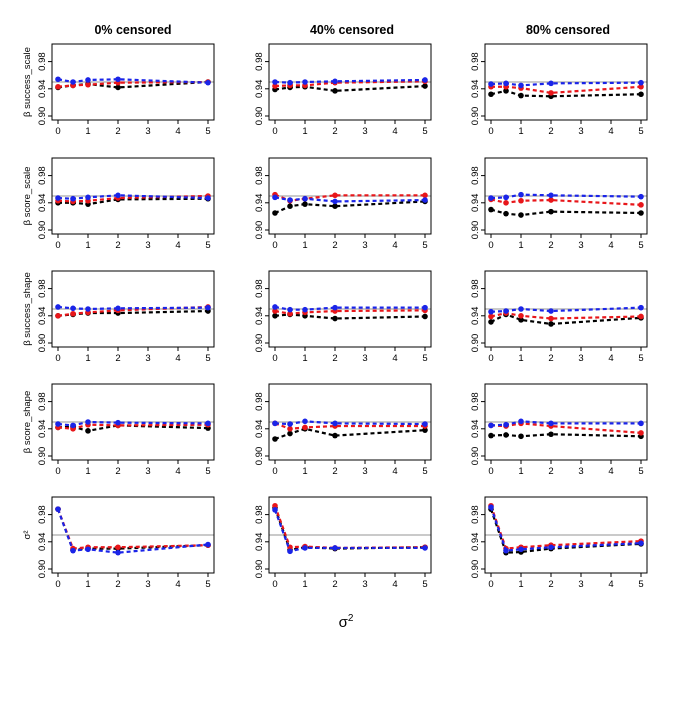 Image resolution: width=700 pixels, height=705 pixels. What do you see at coordinates (565, 531) in the screenshot?
I see `series-line-black` at bounding box center [565, 531].